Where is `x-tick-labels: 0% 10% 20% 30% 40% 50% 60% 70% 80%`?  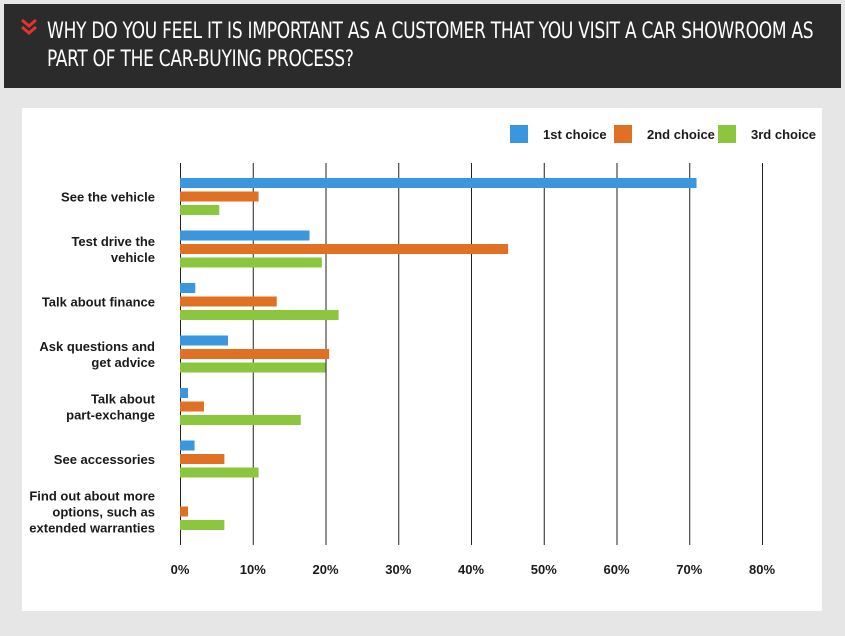 x-tick-labels: 0% 10% 20% 30% 40% 50% 60% 70% 80% is located at coordinates (473, 569).